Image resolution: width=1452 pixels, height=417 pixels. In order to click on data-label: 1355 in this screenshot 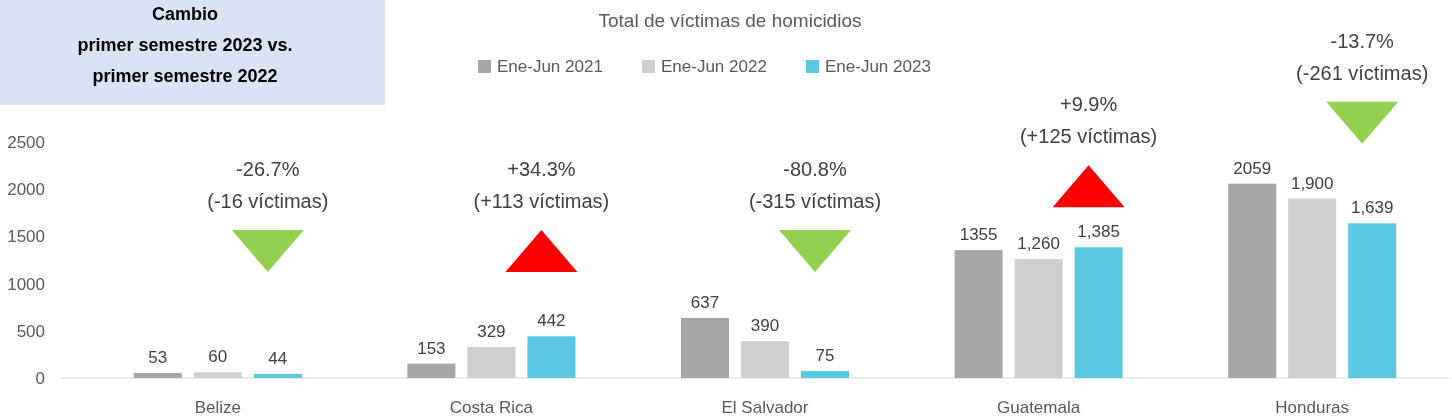, I will do `click(978, 235)`.